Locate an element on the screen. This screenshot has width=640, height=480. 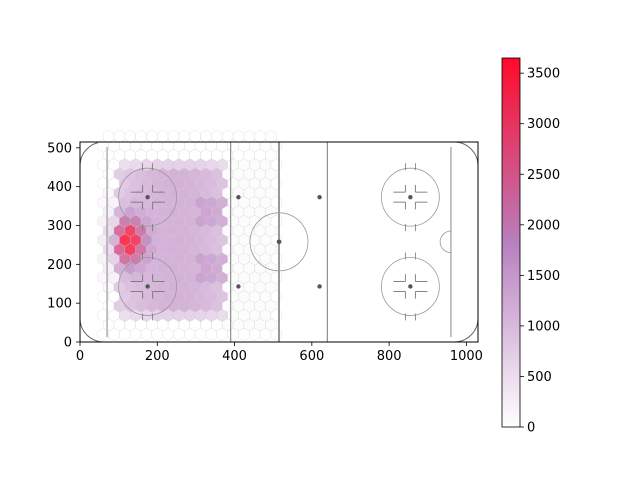
colorbar-tick-label-2: 1000 is located at coordinates (543, 326).